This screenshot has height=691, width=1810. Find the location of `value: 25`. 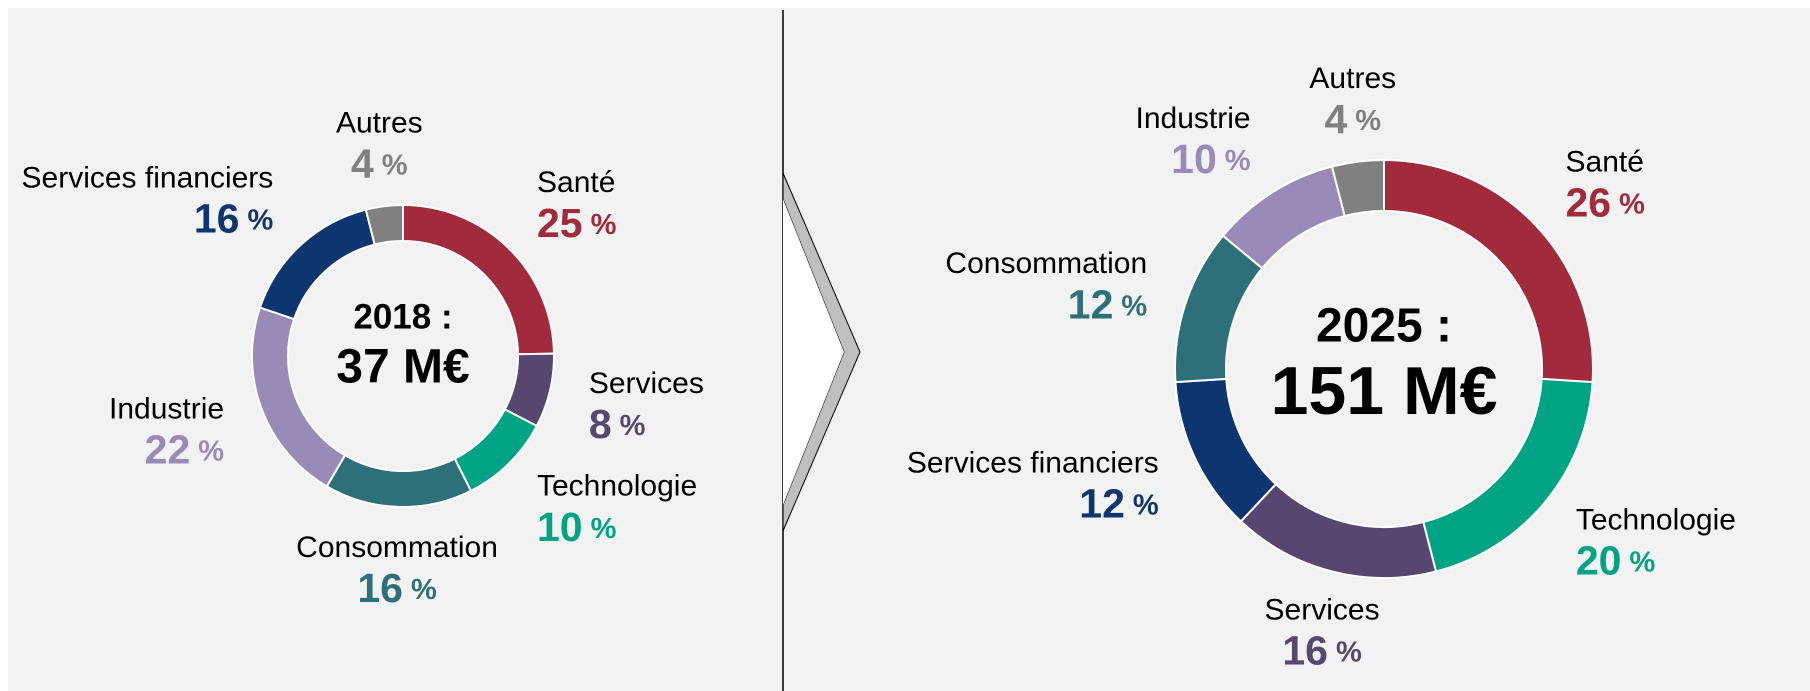

value: 25 is located at coordinates (560, 223).